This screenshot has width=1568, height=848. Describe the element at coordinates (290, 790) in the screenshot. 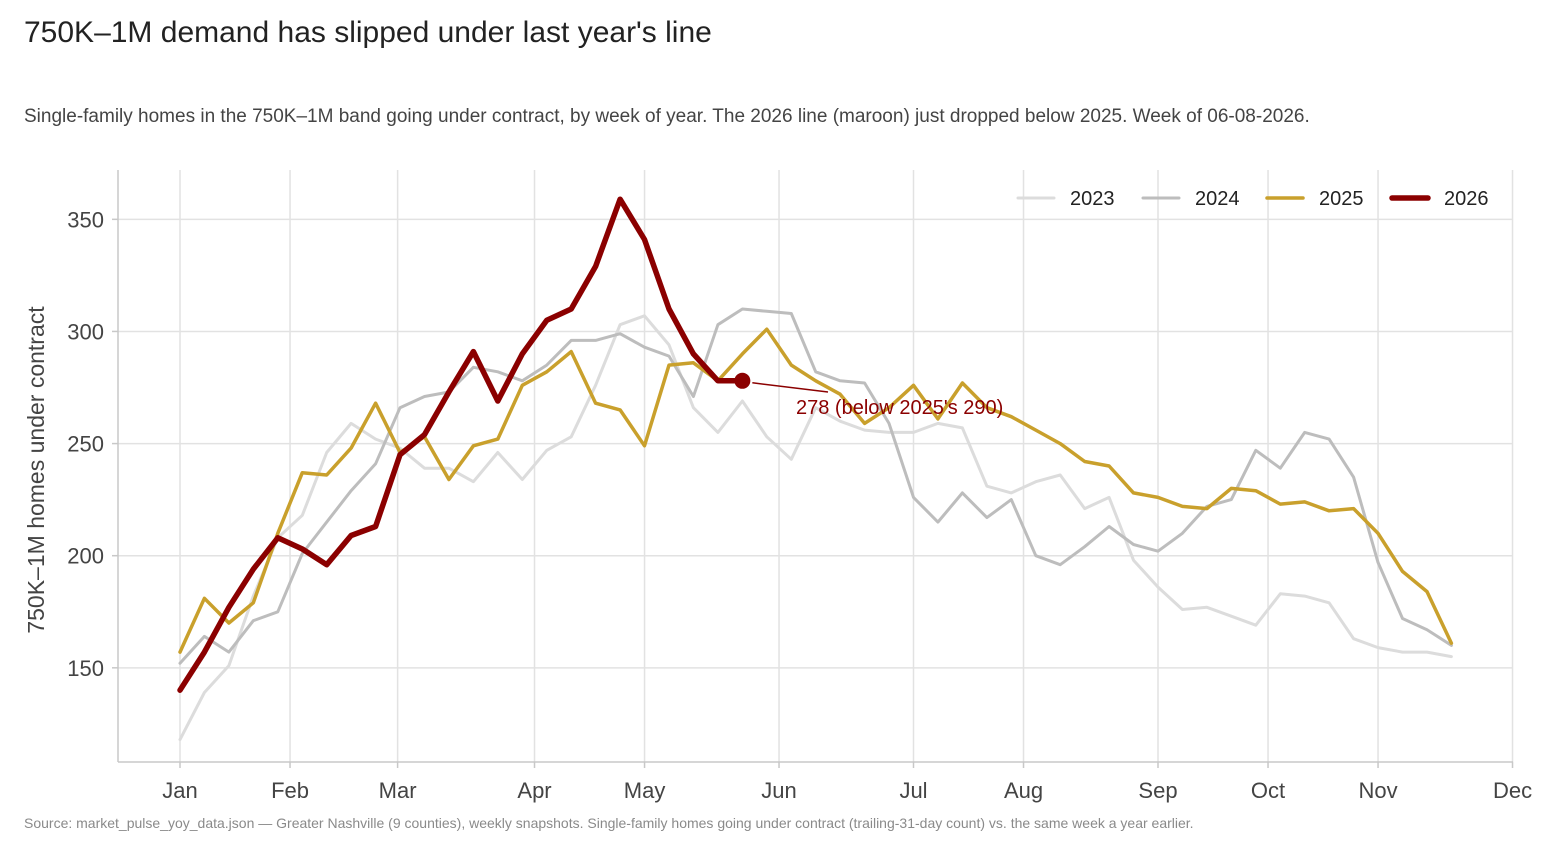

I see `x-tick-label: Feb` at that location.